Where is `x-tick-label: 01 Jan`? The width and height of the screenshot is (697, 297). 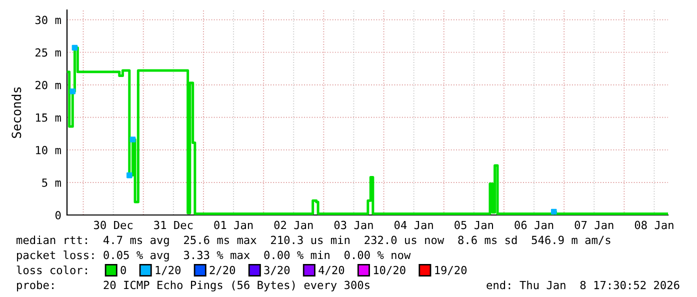 x-tick-label: 01 Jan is located at coordinates (233, 225).